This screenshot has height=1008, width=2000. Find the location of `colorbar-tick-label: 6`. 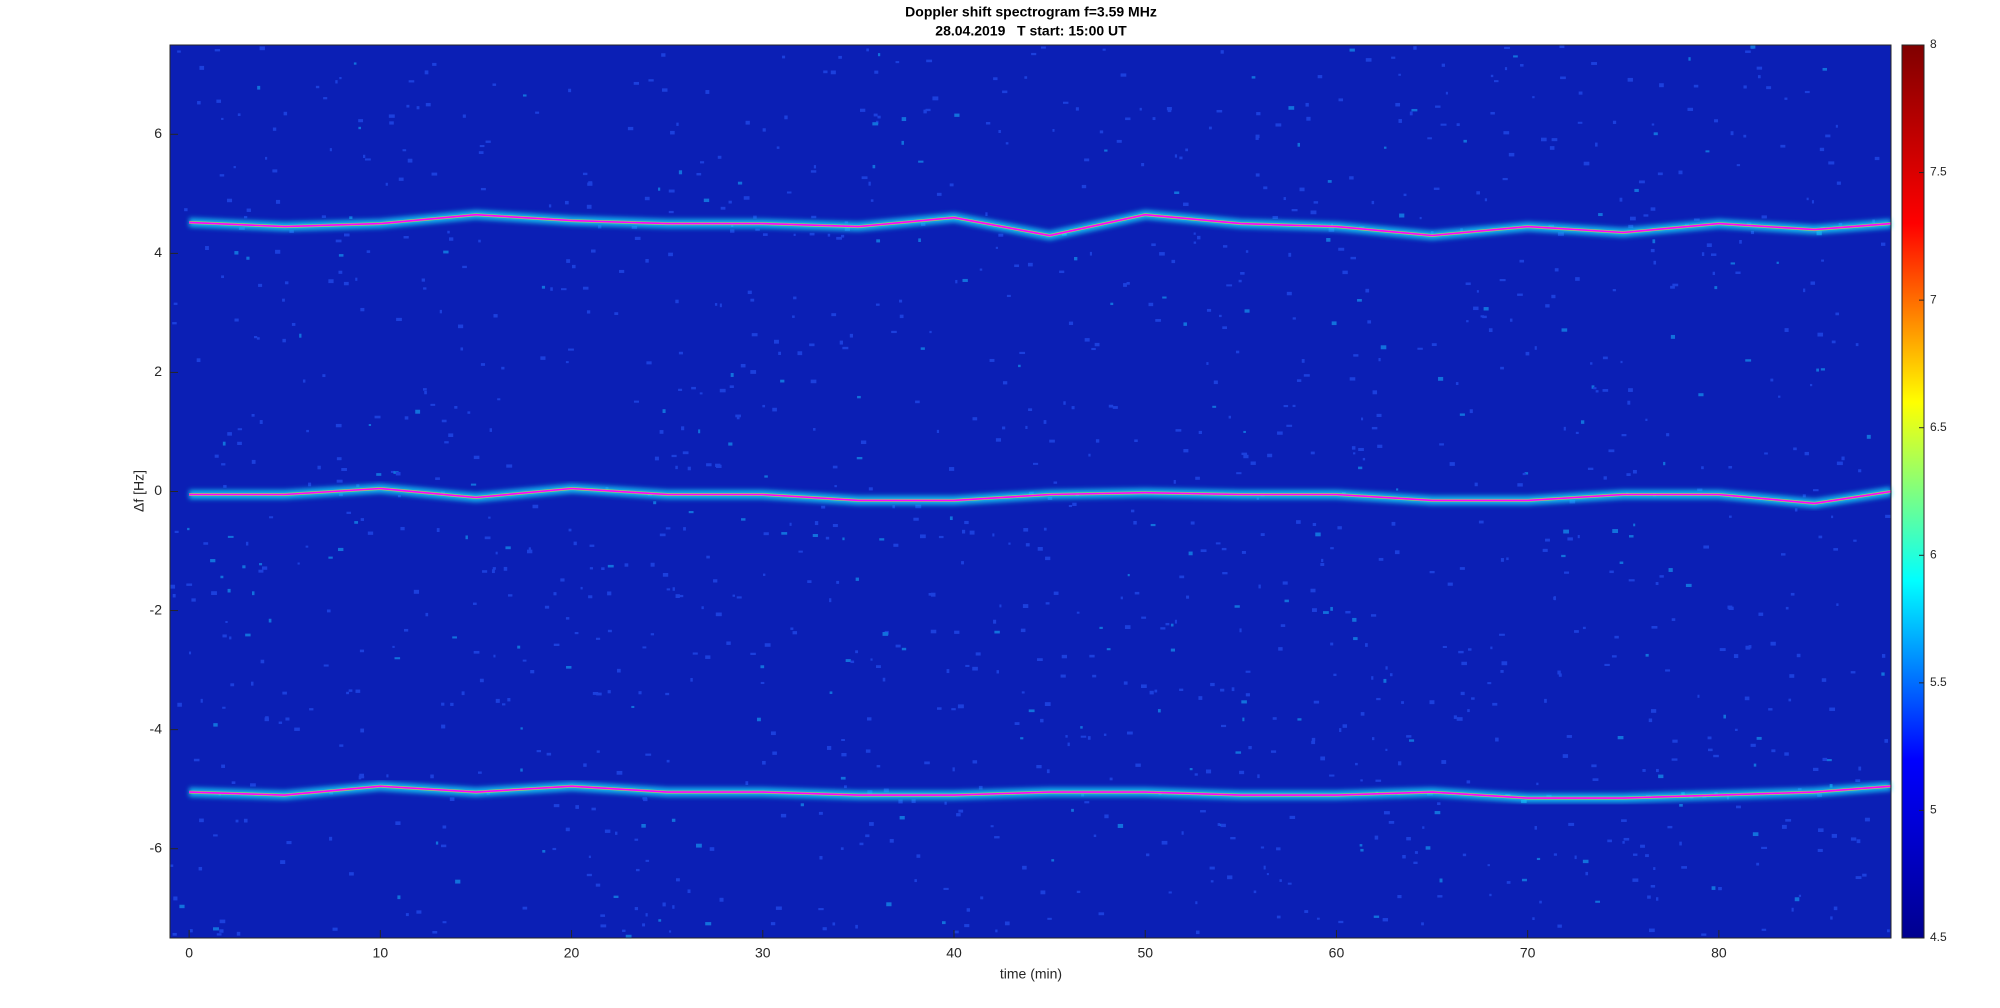

colorbar-tick-label: 6 is located at coordinates (1933, 554).